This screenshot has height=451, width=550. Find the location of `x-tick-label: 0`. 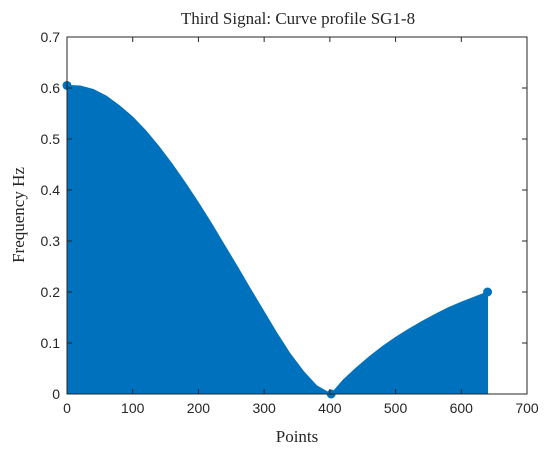

x-tick-label: 0 is located at coordinates (67, 408).